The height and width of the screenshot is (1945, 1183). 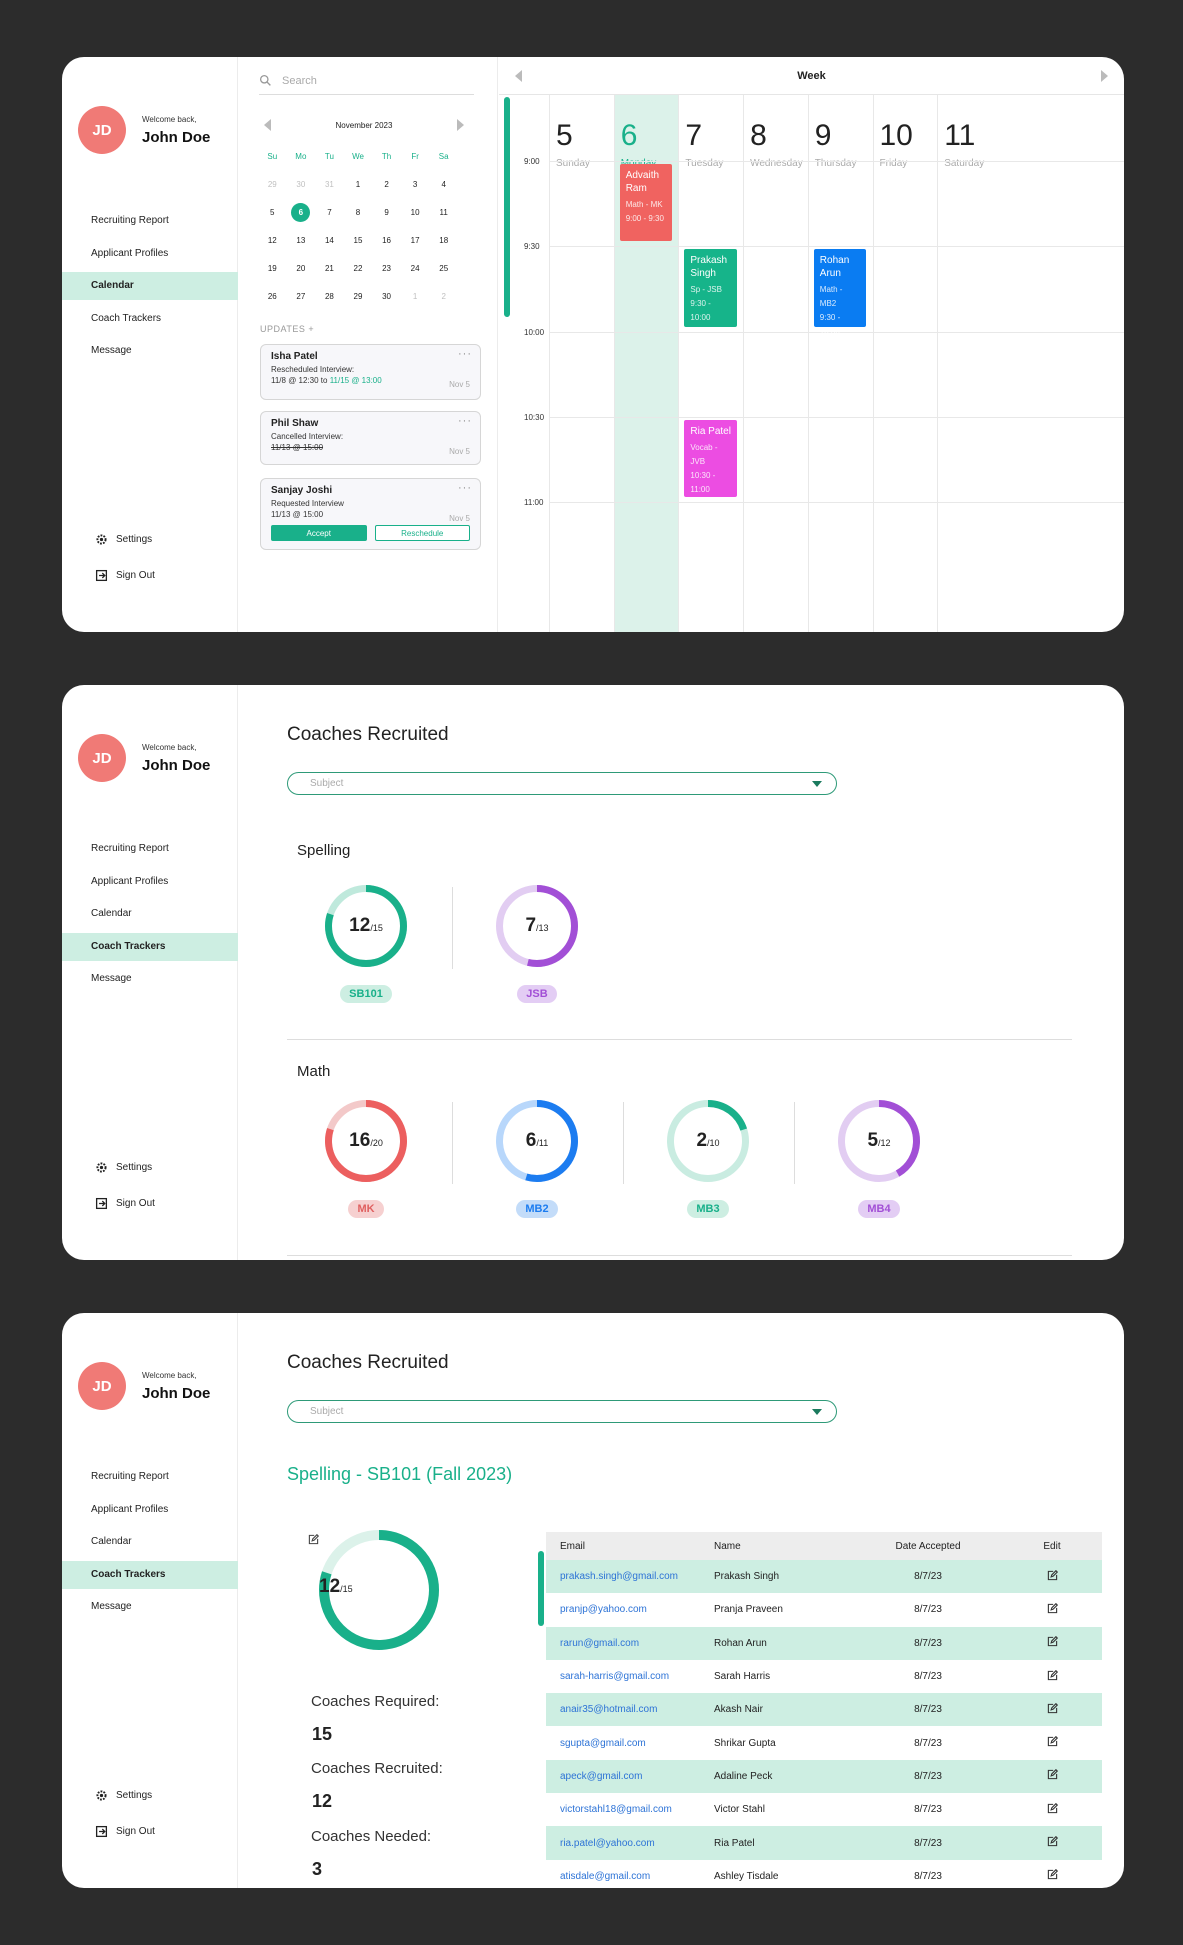 I want to click on updates-label: UPDATES +, so click(x=287, y=329).